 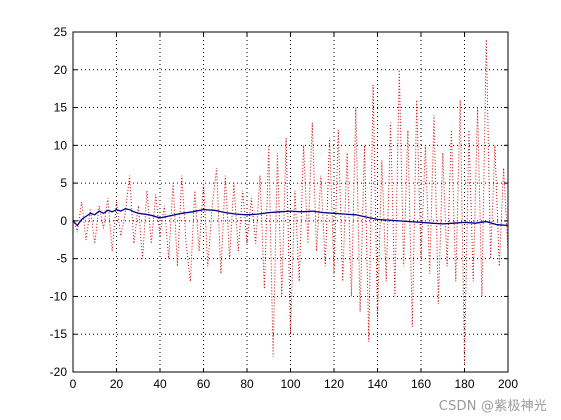 I want to click on x-tick-label: 80, so click(x=247, y=384).